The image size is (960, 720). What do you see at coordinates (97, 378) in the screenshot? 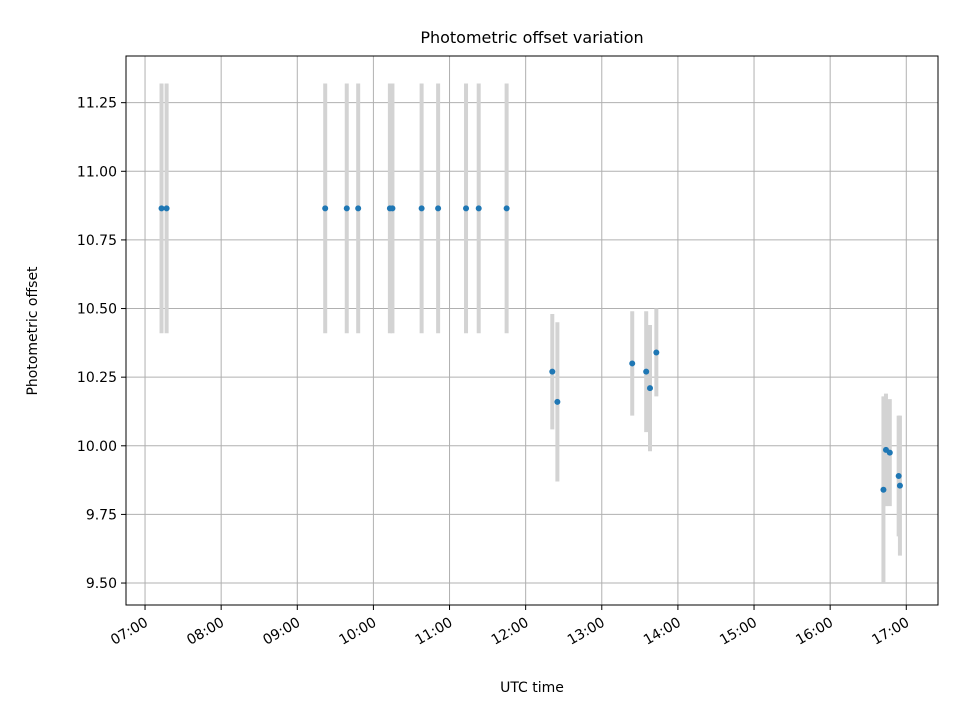
I see `y-tick-label: 10.25` at bounding box center [97, 378].